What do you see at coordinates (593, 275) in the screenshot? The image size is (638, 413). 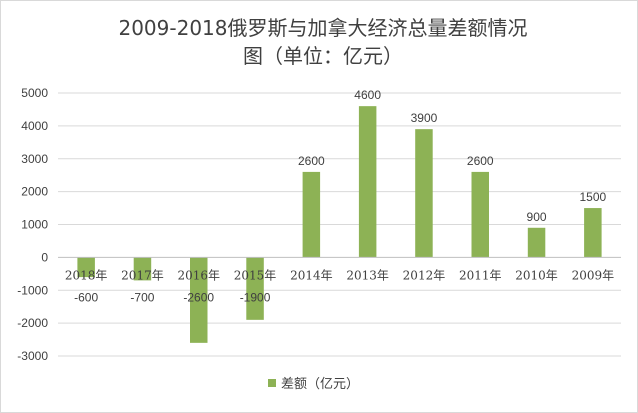 I see `category-label-9: 2009年` at bounding box center [593, 275].